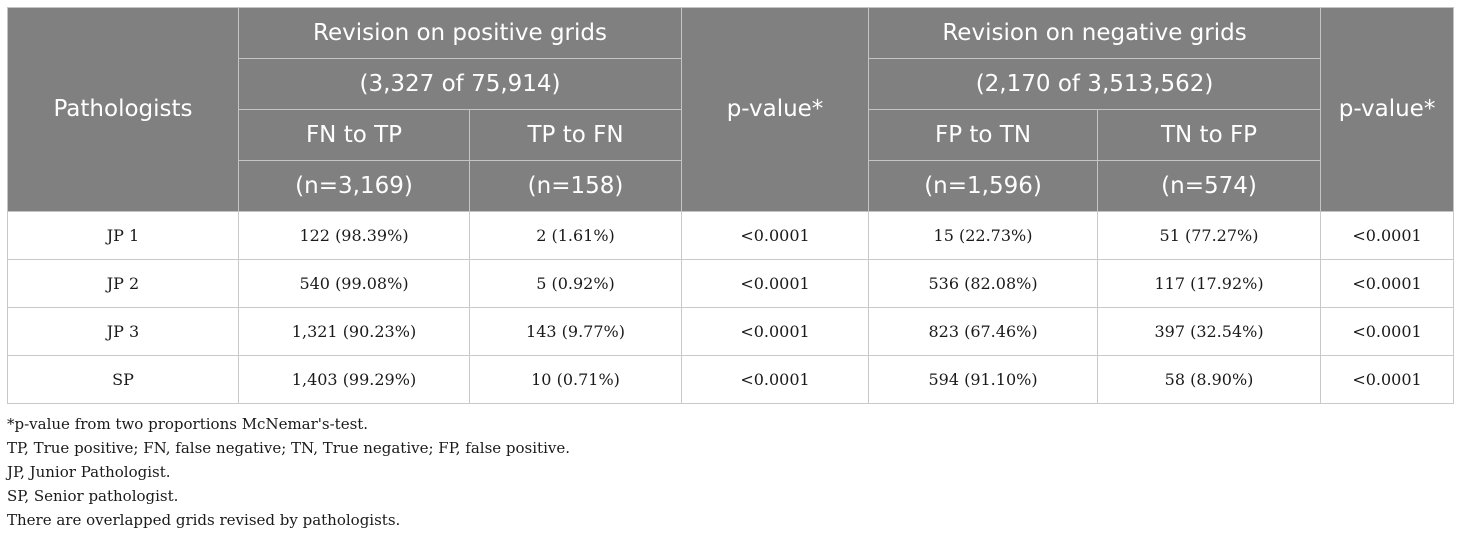 This screenshot has width=1460, height=543. Describe the element at coordinates (89, 472) in the screenshot. I see `footnote-jp: JP, Junior Pathologist.` at that location.